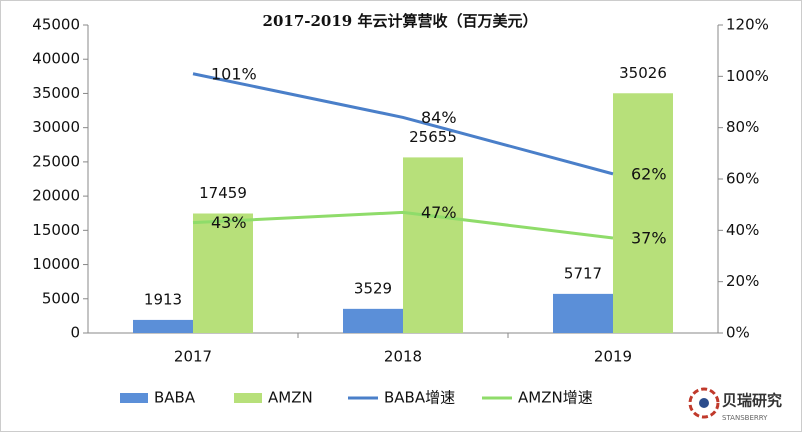 The image size is (802, 432). I want to click on y-tick-label: 40000, so click(56, 59).